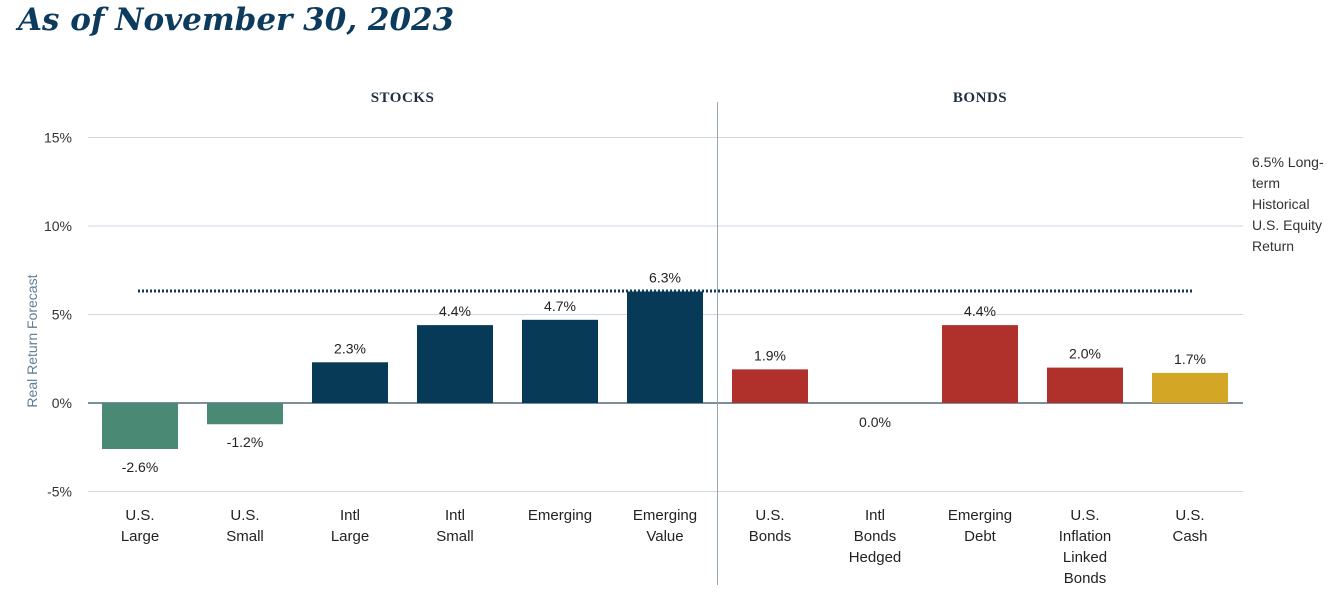 The height and width of the screenshot is (605, 1342). What do you see at coordinates (58, 226) in the screenshot?
I see `y-tick-label: 10%` at bounding box center [58, 226].